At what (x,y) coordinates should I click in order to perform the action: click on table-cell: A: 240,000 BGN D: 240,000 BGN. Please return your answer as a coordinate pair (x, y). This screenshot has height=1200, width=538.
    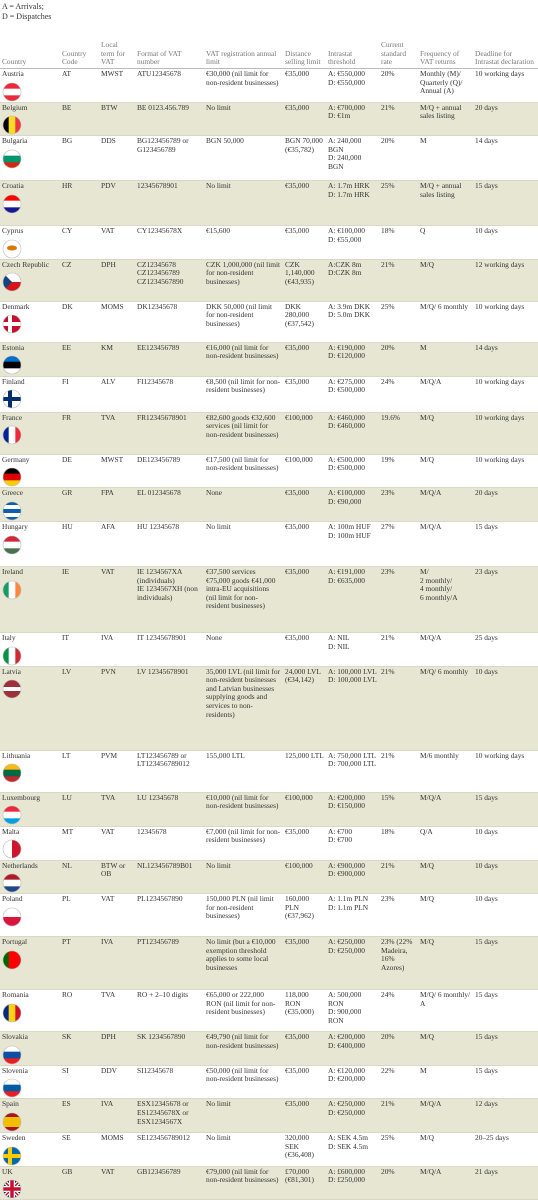
    Looking at the image, I should click on (352, 158).